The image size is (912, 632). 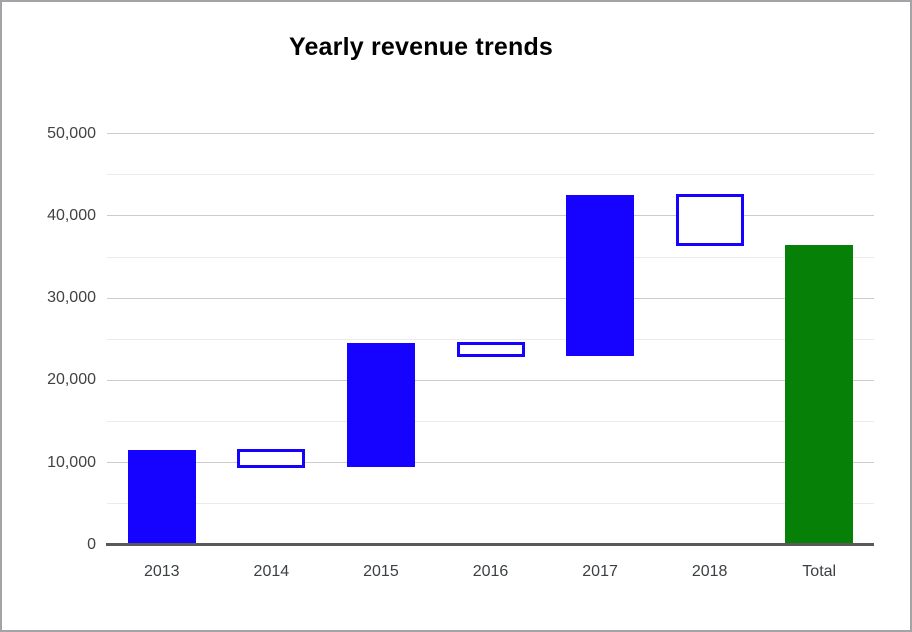 What do you see at coordinates (161, 497) in the screenshot?
I see `bar-2013` at bounding box center [161, 497].